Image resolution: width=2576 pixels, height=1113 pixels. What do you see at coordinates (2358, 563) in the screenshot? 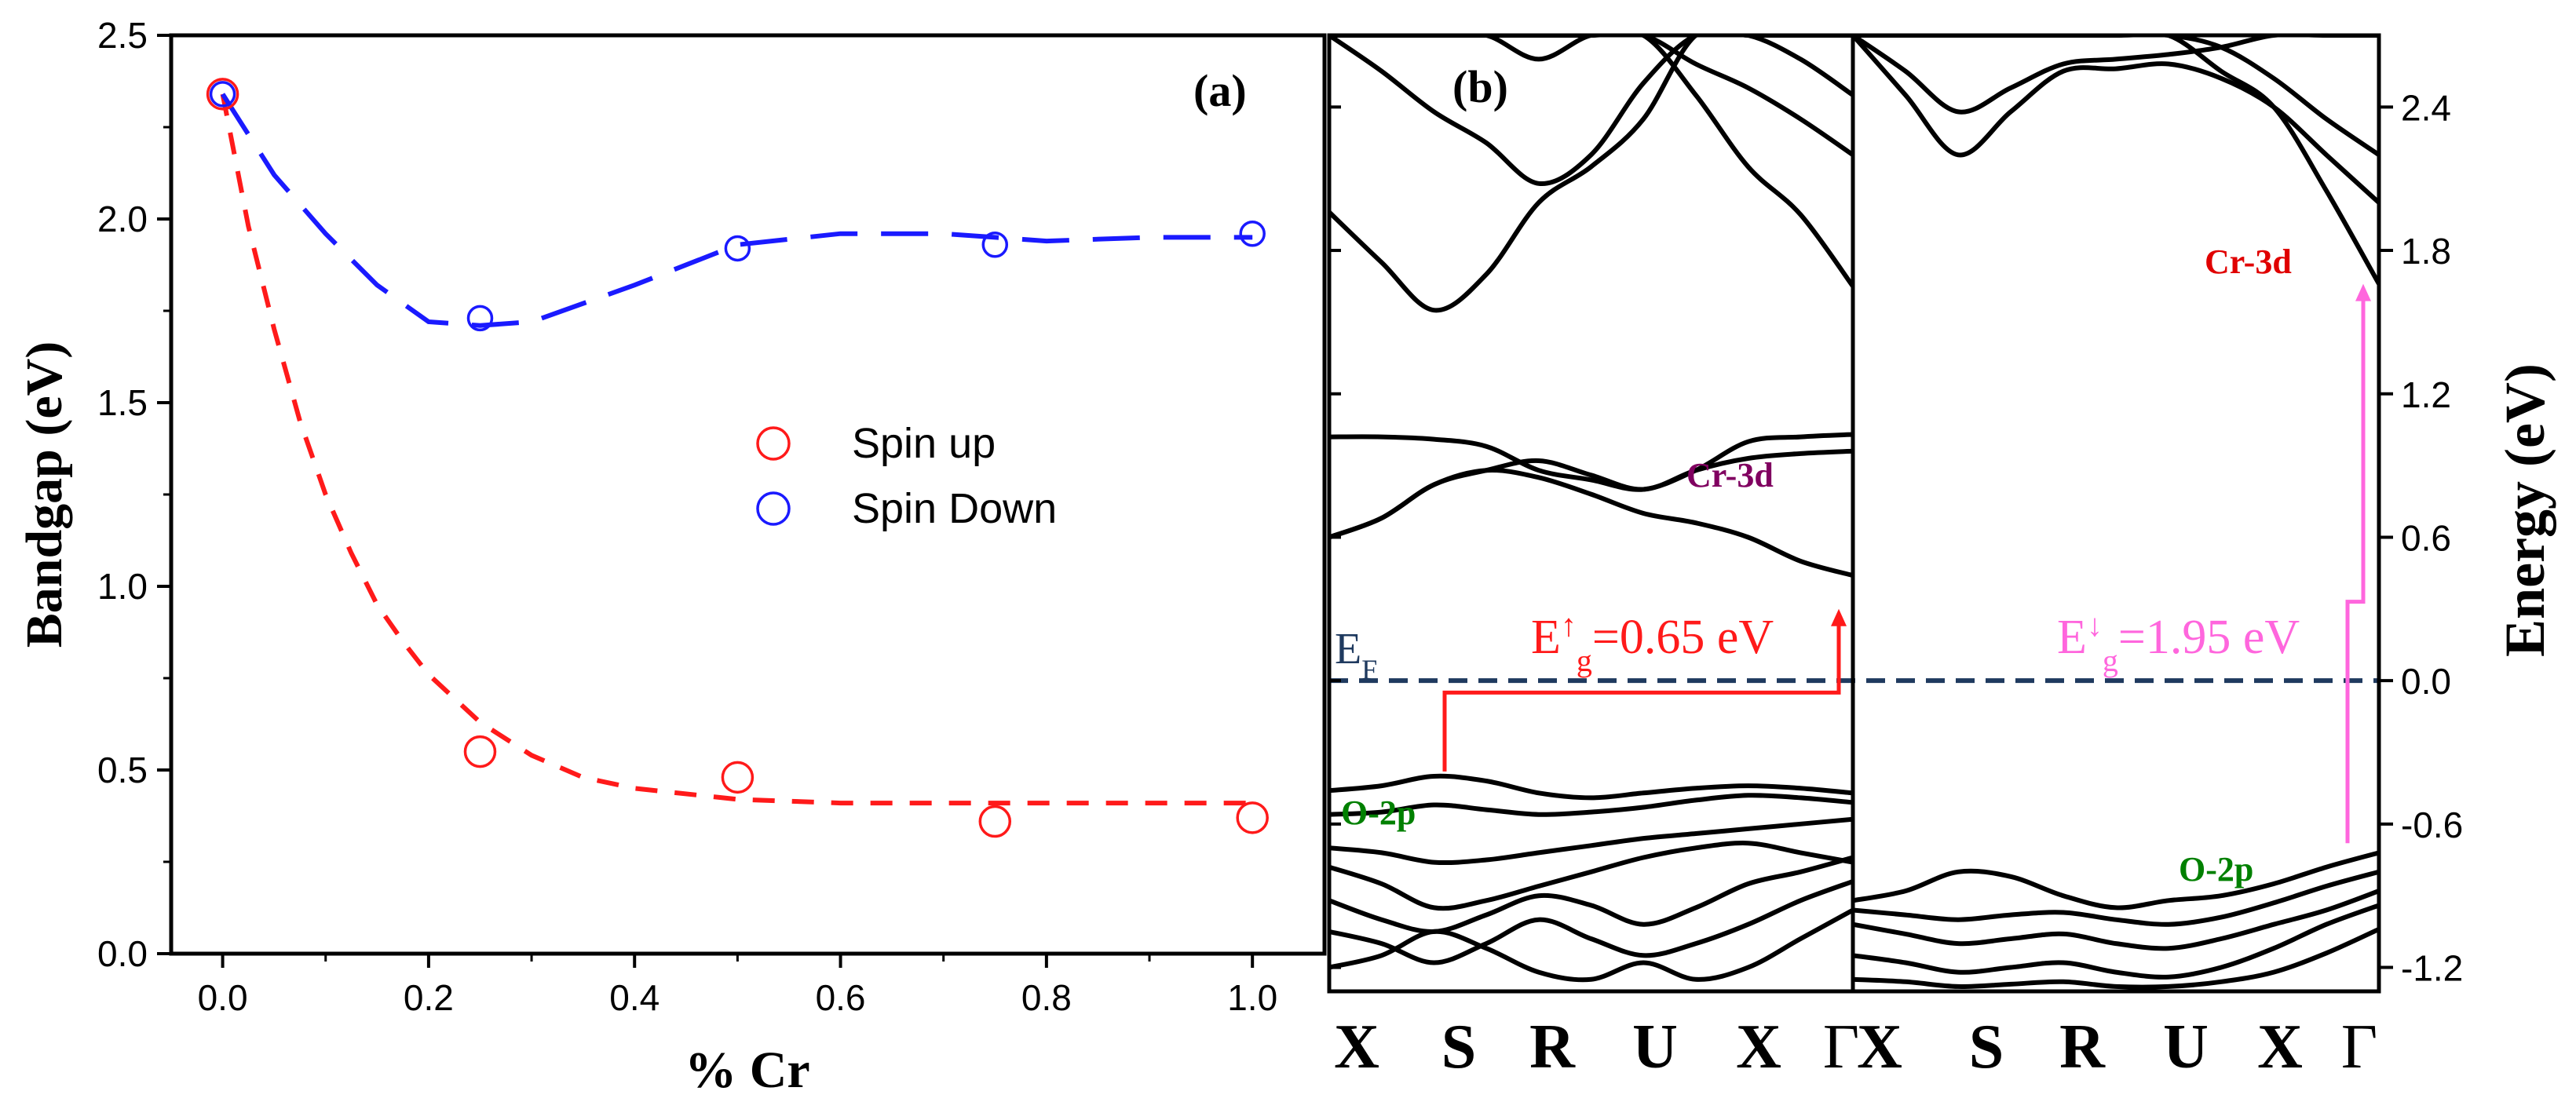
I see `spin-down-gap-arrow` at bounding box center [2358, 563].